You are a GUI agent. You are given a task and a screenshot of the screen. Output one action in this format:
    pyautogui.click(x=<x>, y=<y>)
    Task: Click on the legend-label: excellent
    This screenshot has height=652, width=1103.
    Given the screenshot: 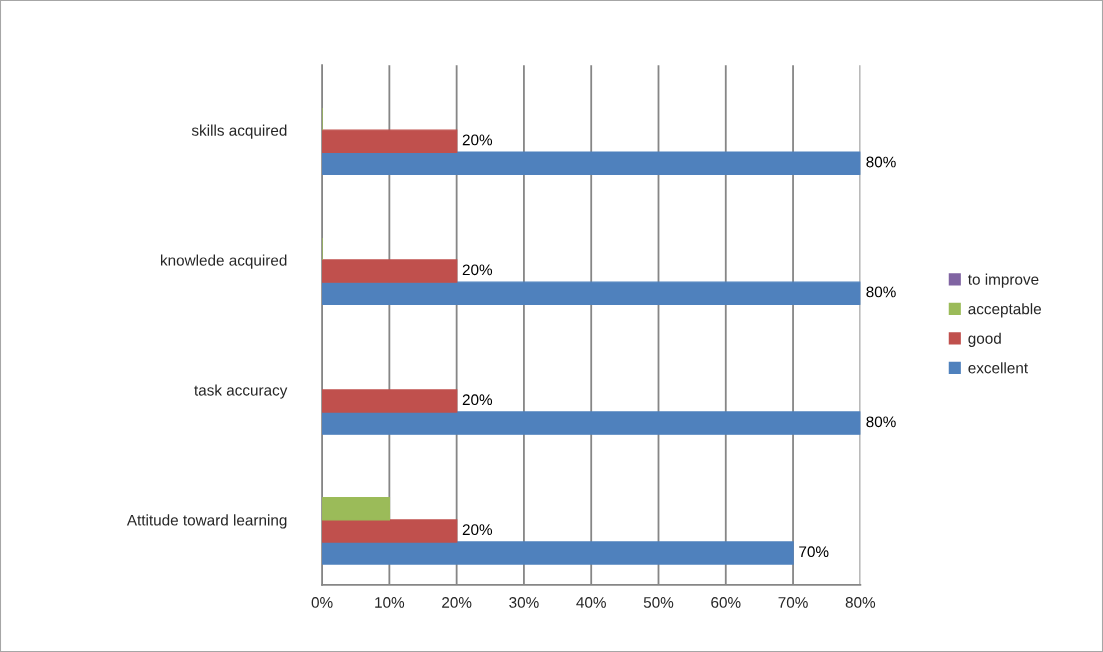 What is the action you would take?
    pyautogui.click(x=998, y=368)
    